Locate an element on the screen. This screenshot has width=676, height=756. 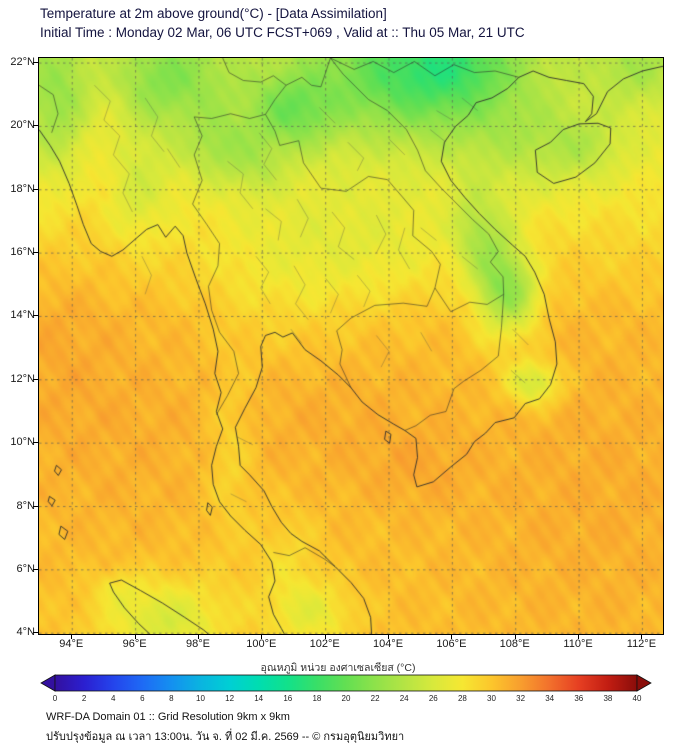
colorbar-tick-label: 0 is located at coordinates (55, 698).